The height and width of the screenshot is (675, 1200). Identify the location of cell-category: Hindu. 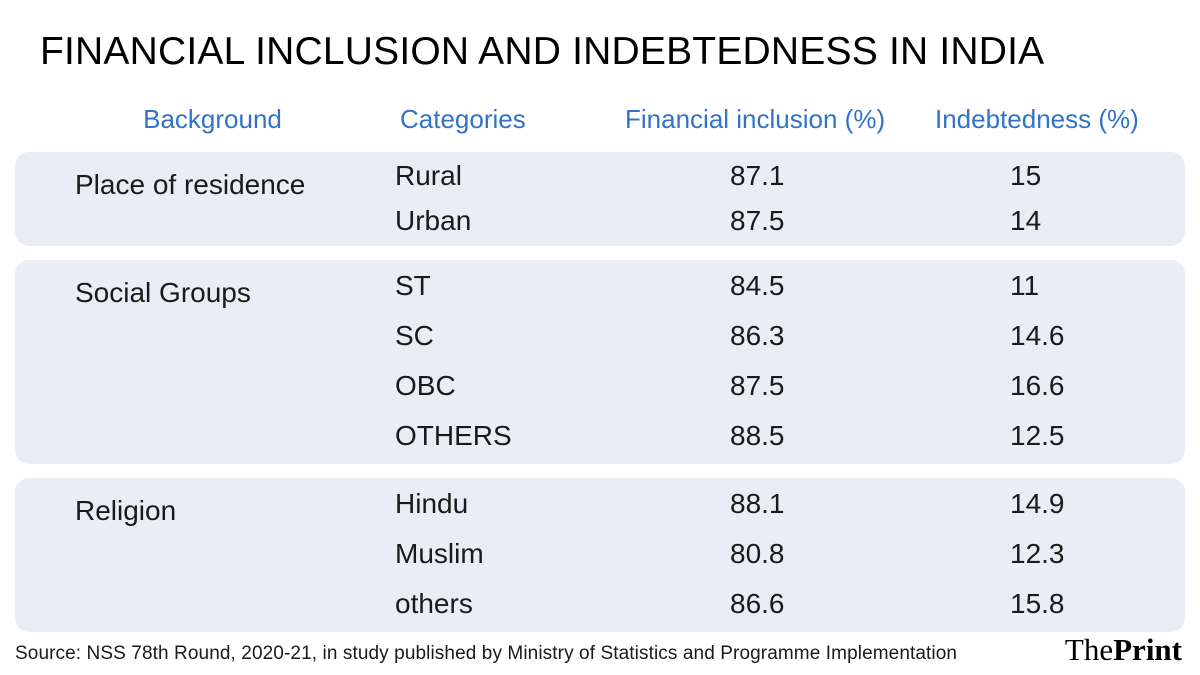
(432, 503).